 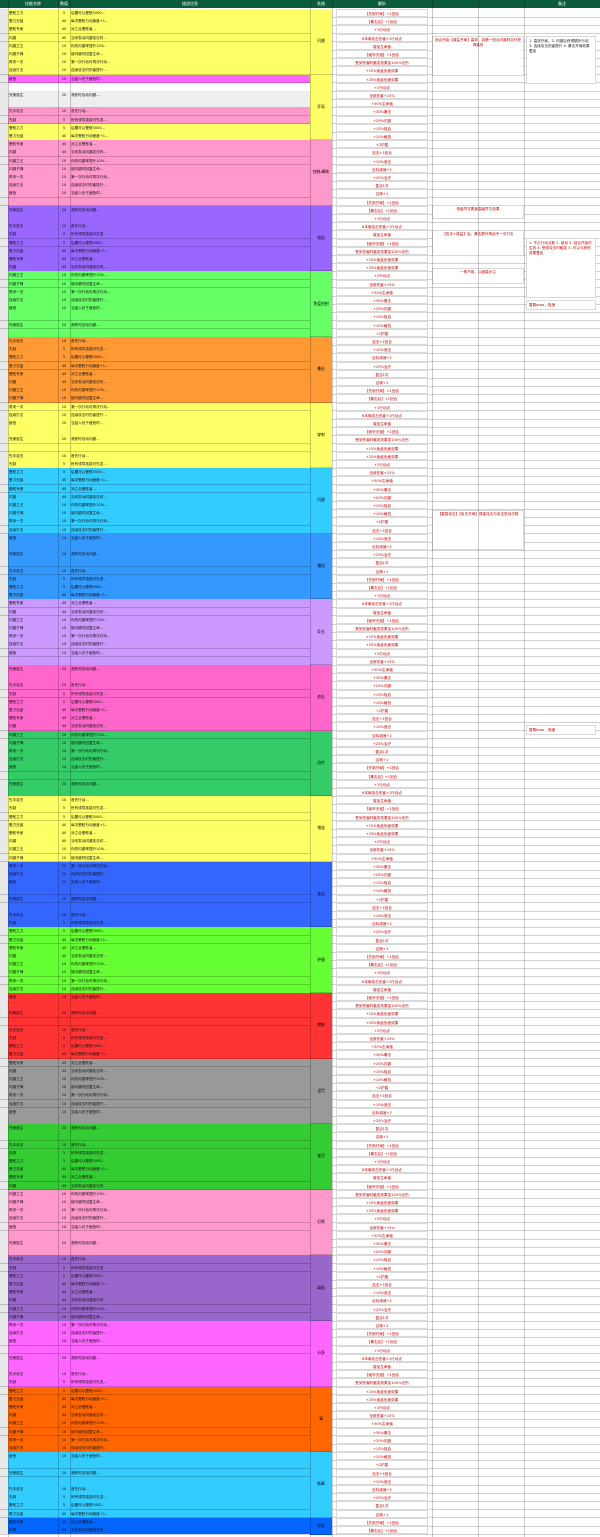 What do you see at coordinates (382, 1530) in the screenshot?
I see `analysis-cell: 【暴击后】+1回合` at bounding box center [382, 1530].